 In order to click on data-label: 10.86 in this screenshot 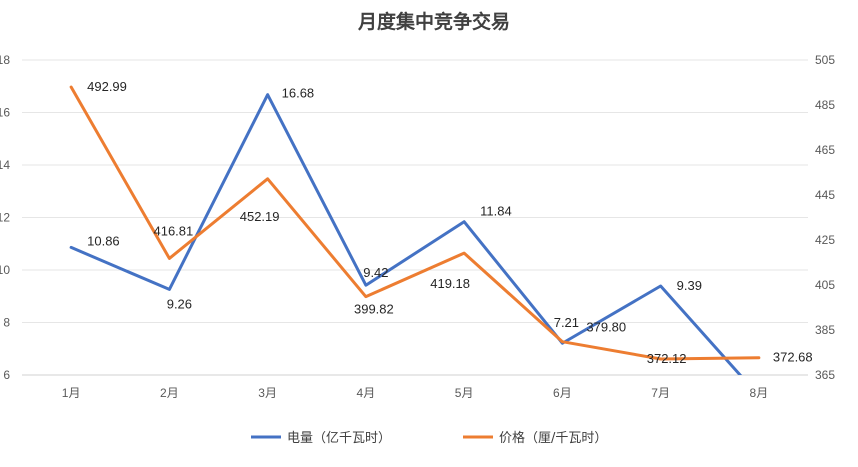, I will do `click(103, 240)`.